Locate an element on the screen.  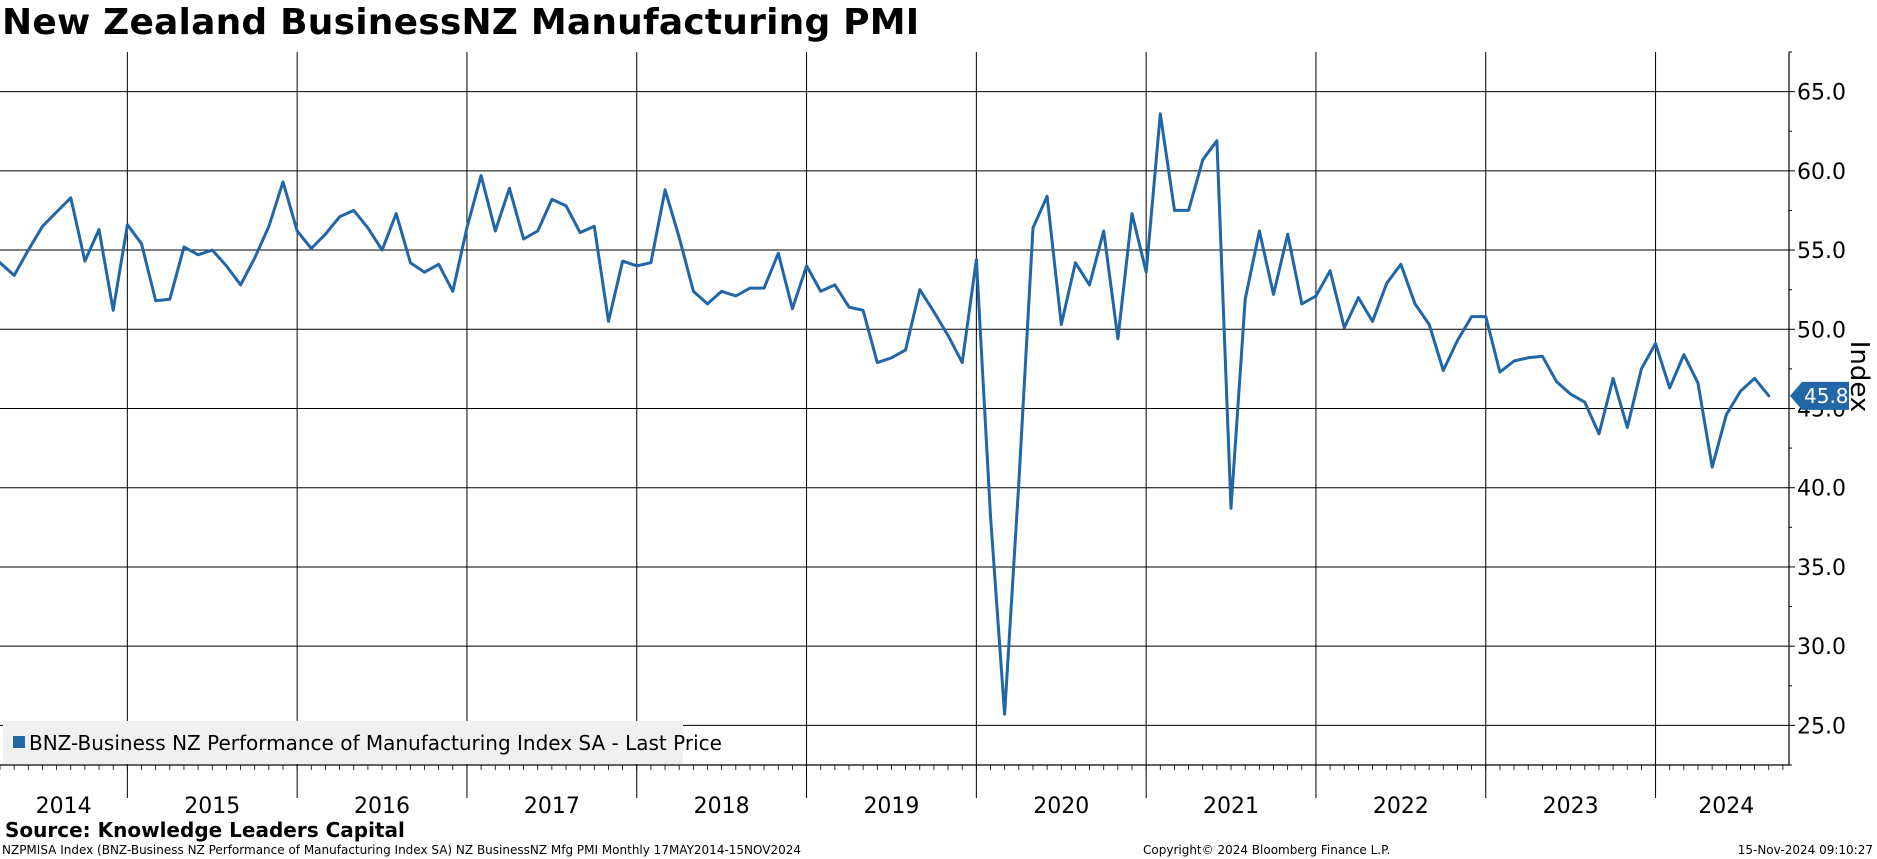
y-tick-label: 30.0 is located at coordinates (1821, 647).